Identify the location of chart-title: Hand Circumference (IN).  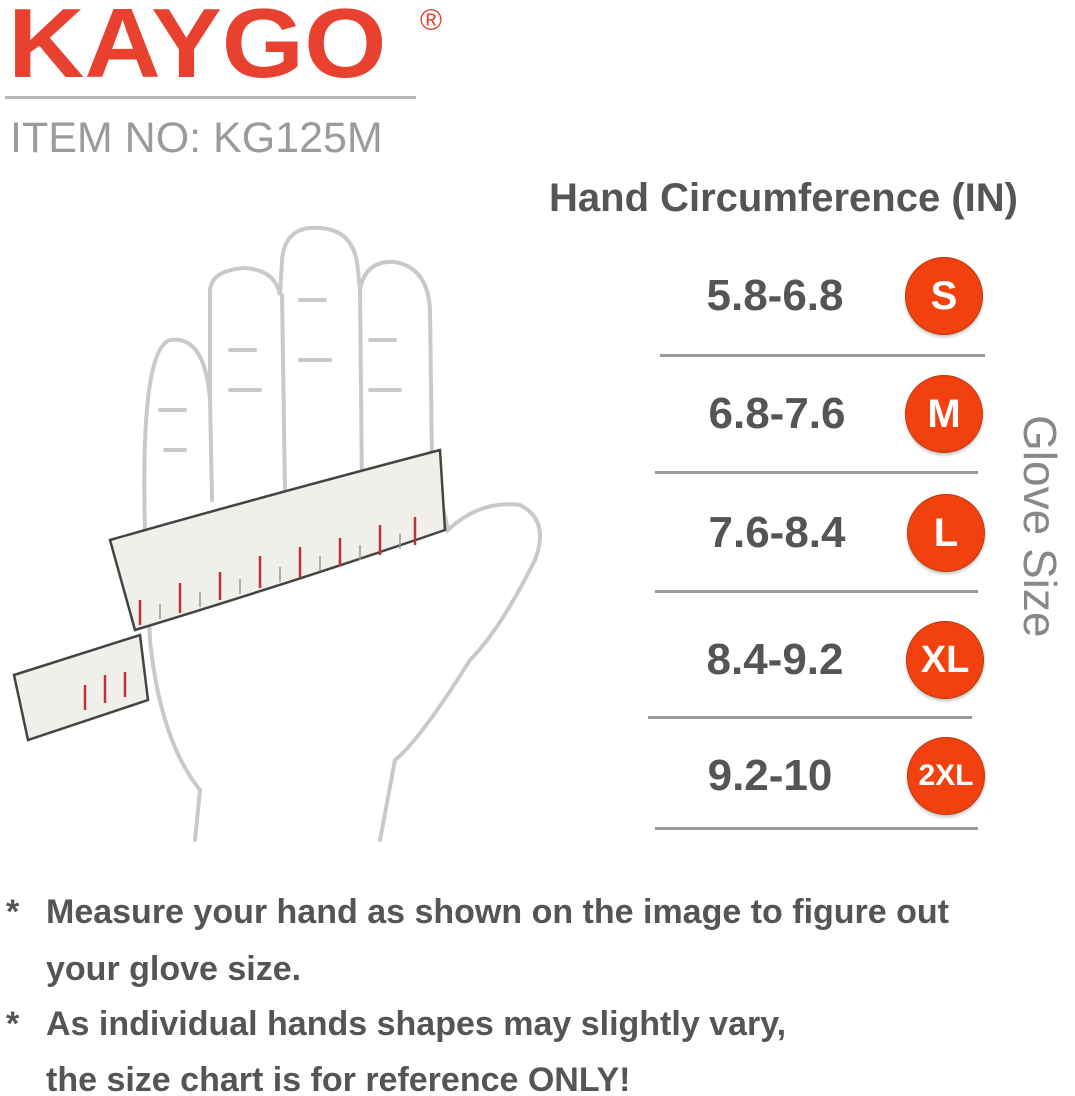
(783, 198).